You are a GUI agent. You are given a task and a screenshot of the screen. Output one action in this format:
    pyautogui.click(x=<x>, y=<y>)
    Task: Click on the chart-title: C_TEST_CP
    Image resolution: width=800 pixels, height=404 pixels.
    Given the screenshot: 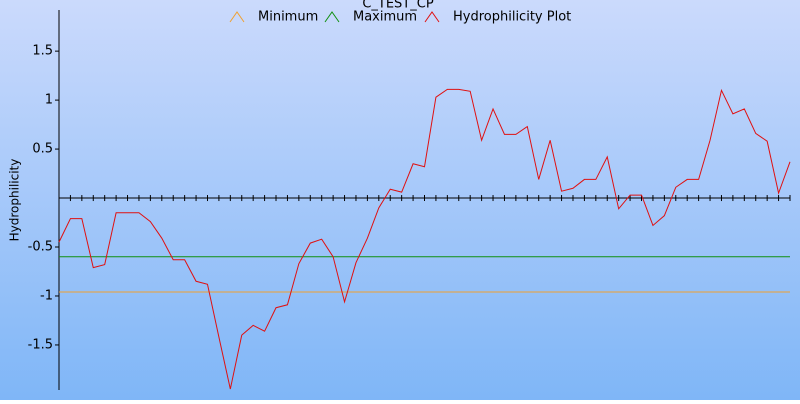 What is the action you would take?
    pyautogui.click(x=398, y=6)
    